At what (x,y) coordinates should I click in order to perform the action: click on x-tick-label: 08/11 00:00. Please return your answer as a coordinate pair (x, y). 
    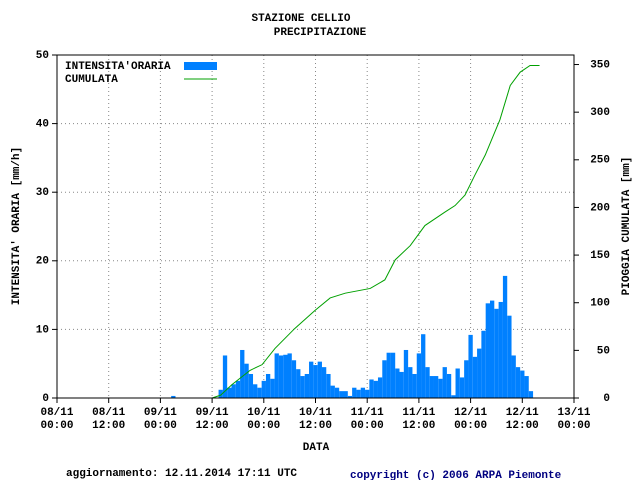
    Looking at the image, I should click on (57, 419).